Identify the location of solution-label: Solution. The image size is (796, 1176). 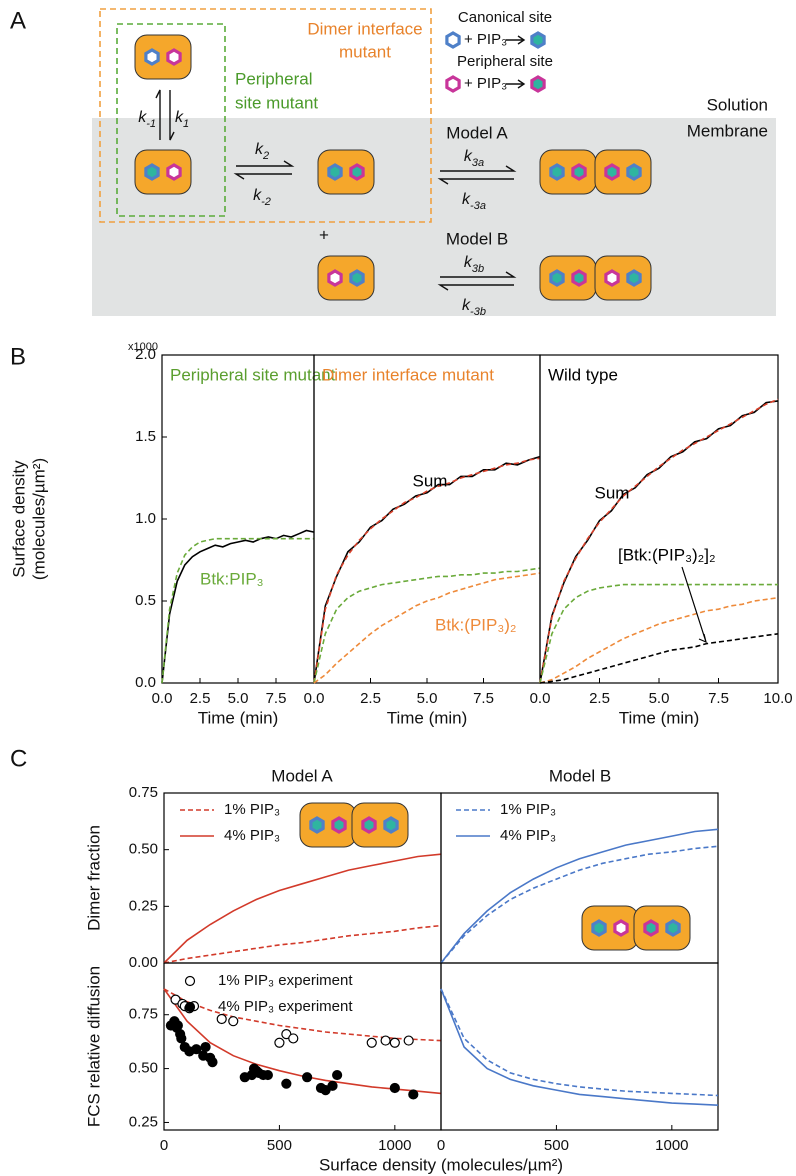
(737, 104).